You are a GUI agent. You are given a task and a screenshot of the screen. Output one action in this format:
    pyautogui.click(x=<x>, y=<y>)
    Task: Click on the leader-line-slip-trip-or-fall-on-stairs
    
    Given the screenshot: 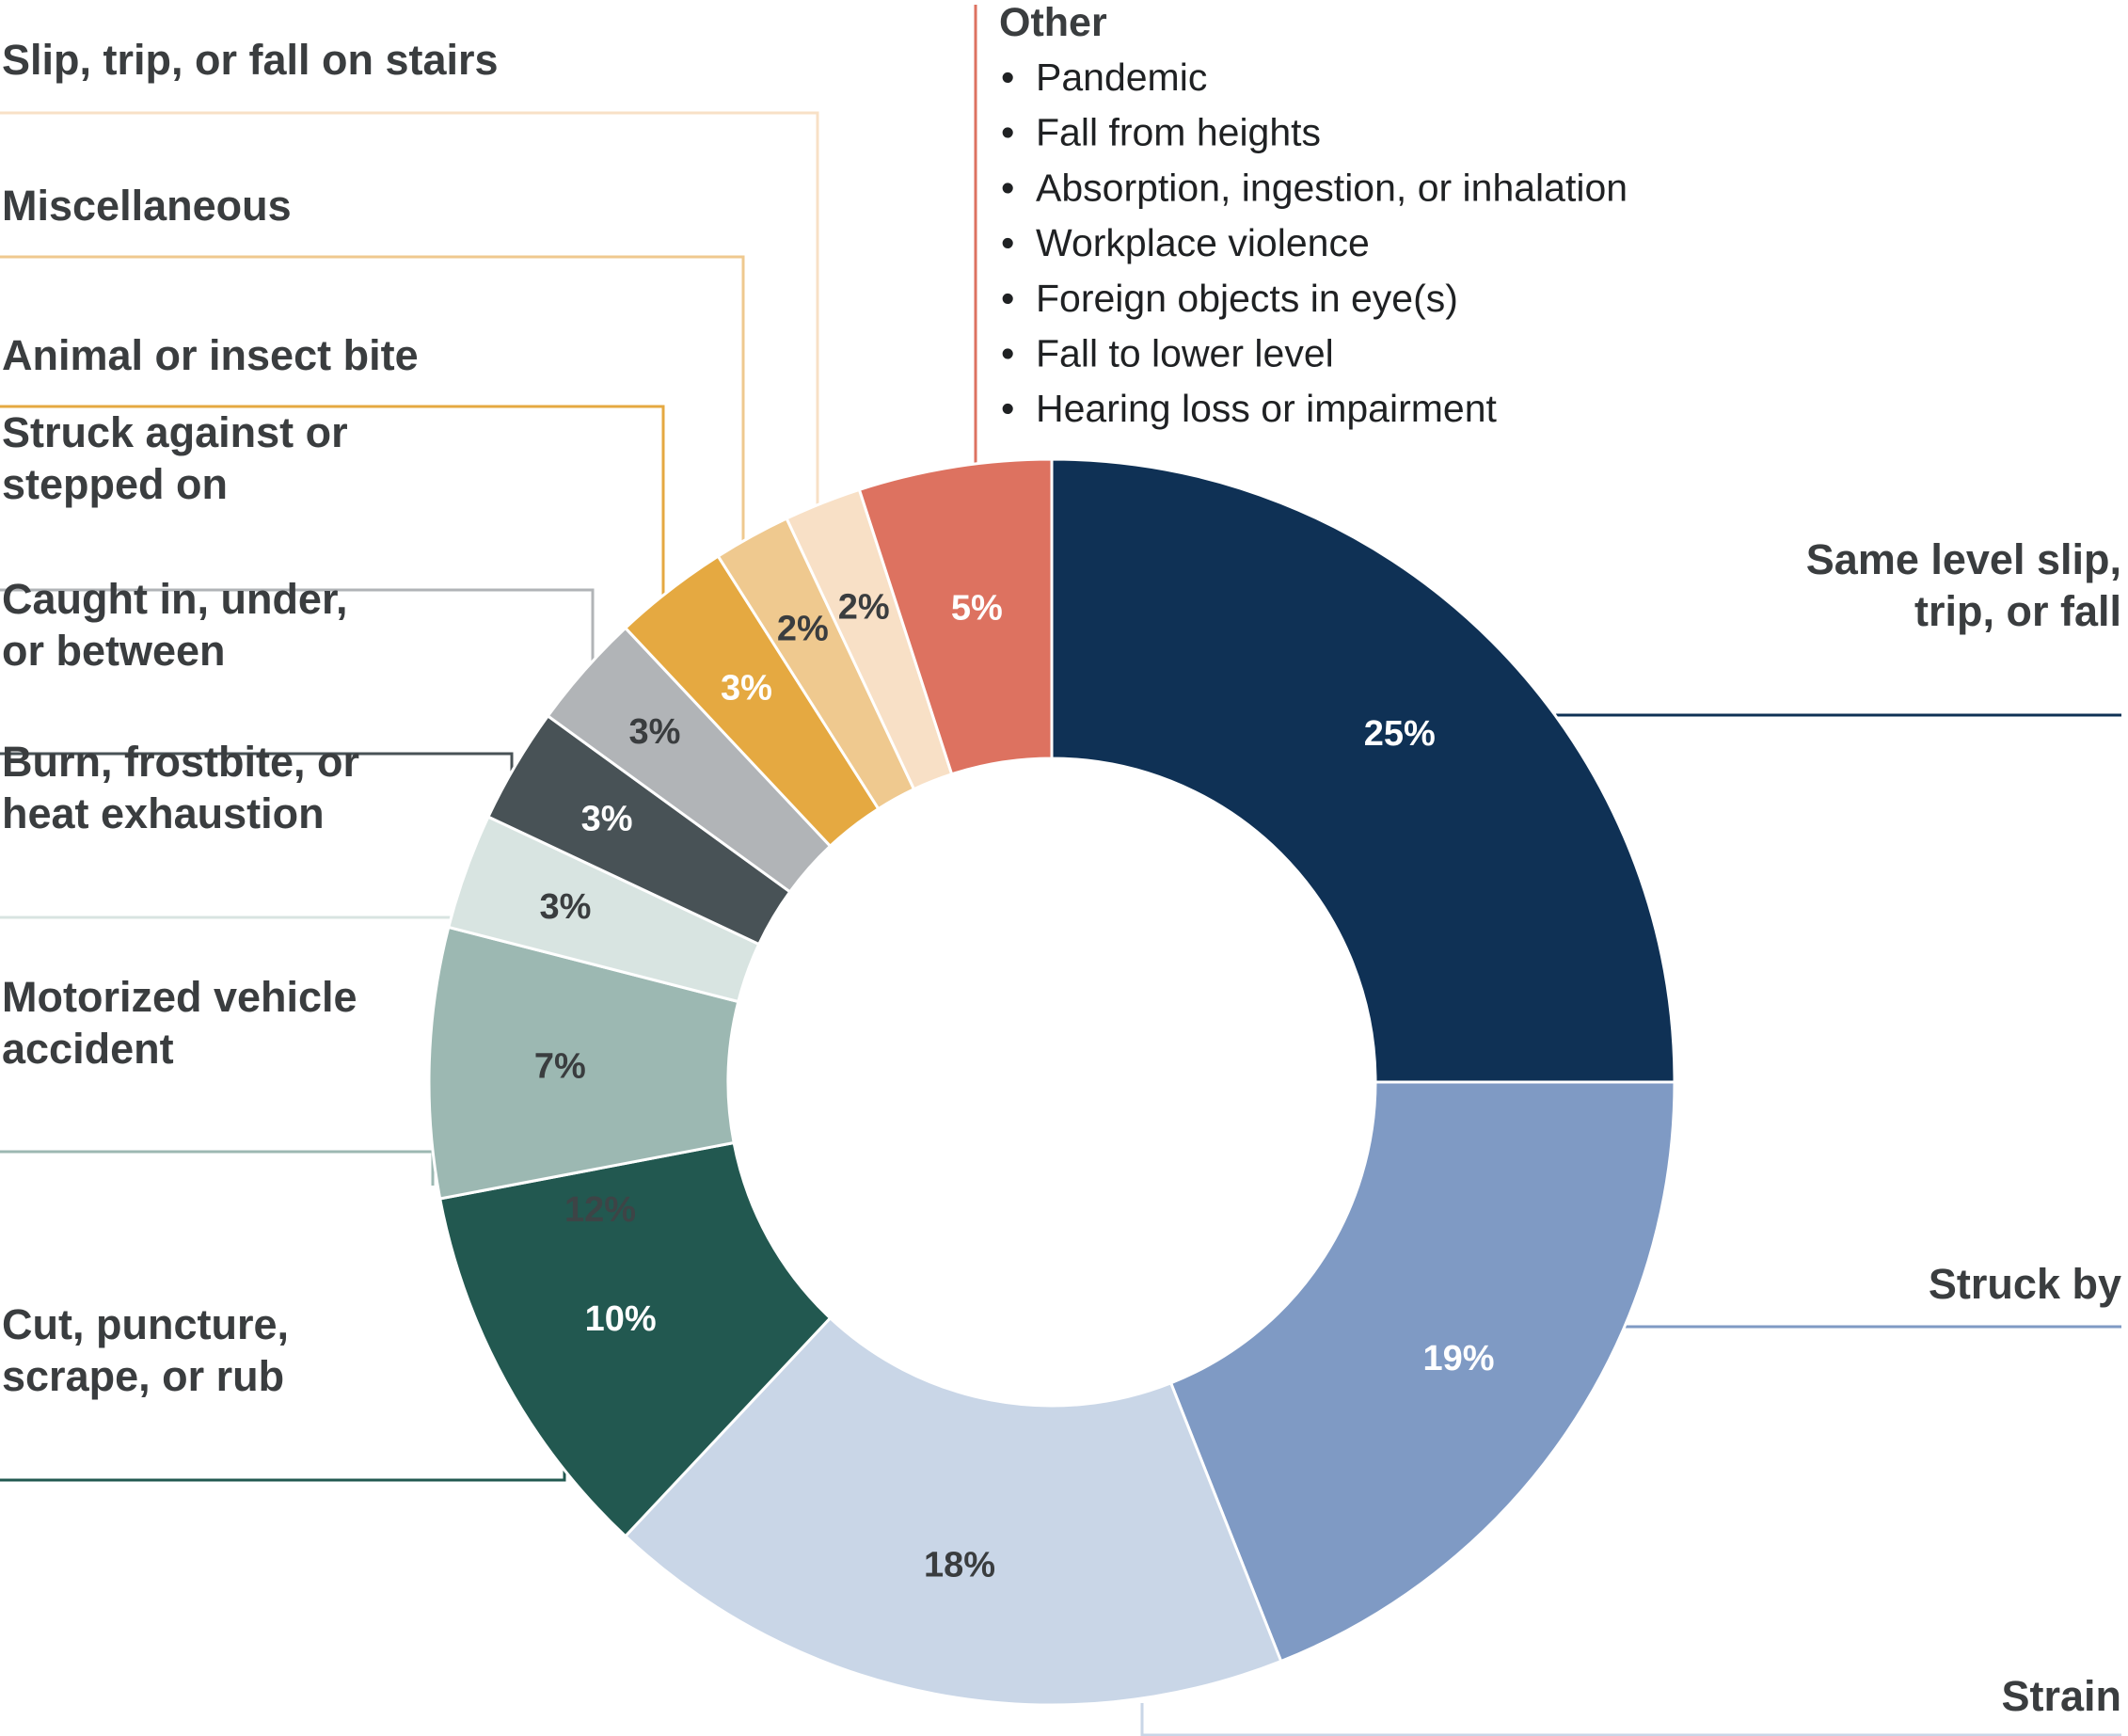 What is the action you would take?
    pyautogui.click(x=410, y=319)
    